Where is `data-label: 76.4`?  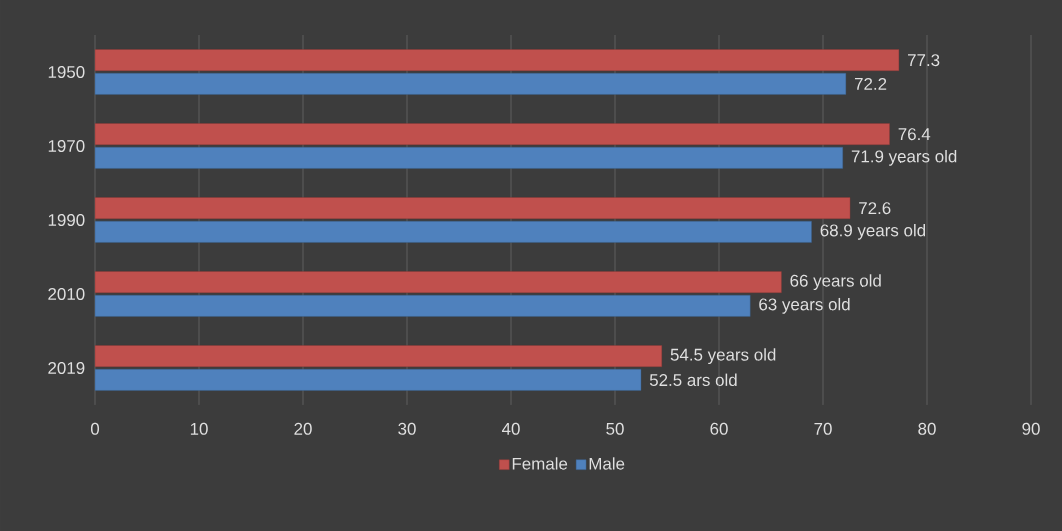 data-label: 76.4 is located at coordinates (914, 134).